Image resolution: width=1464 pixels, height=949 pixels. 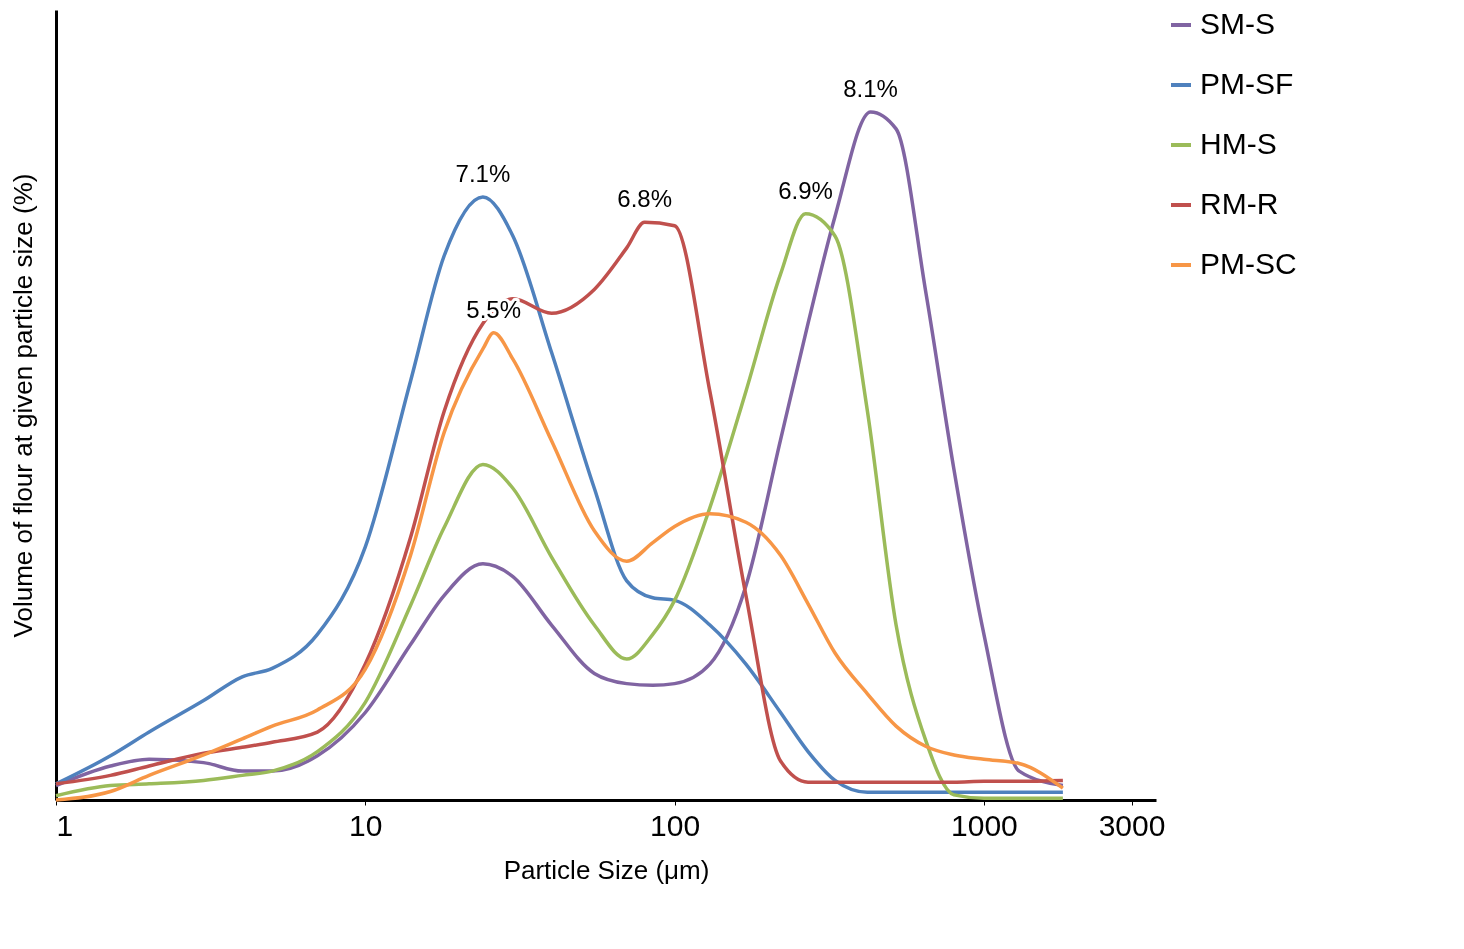 What do you see at coordinates (1132, 825) in the screenshot?
I see `x-tick-label: 3000` at bounding box center [1132, 825].